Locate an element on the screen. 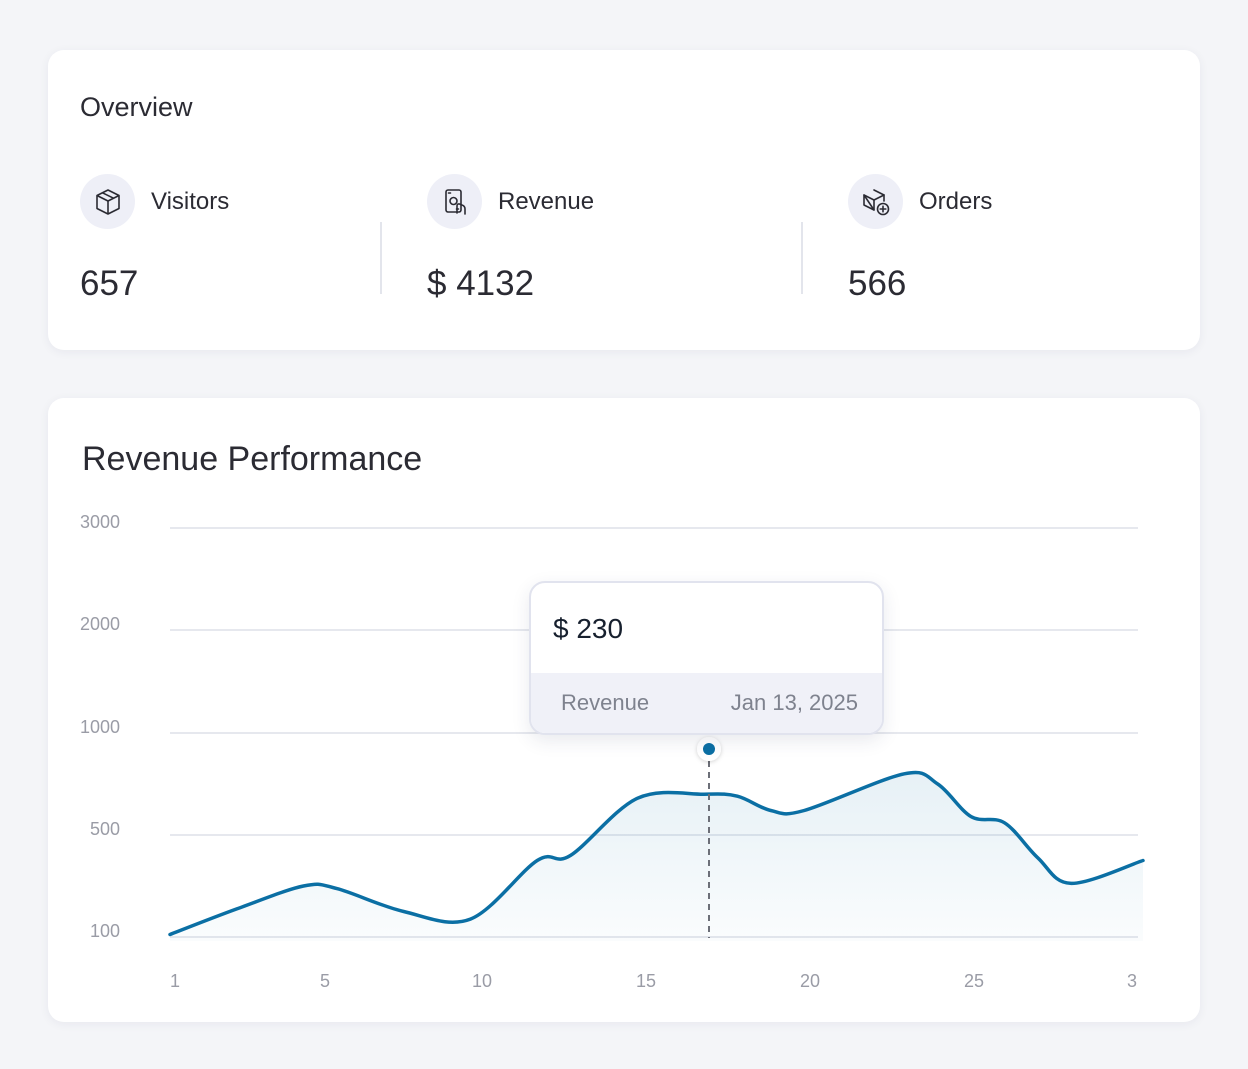 The height and width of the screenshot is (1069, 1248). x-tick-label: 5 is located at coordinates (325, 981).